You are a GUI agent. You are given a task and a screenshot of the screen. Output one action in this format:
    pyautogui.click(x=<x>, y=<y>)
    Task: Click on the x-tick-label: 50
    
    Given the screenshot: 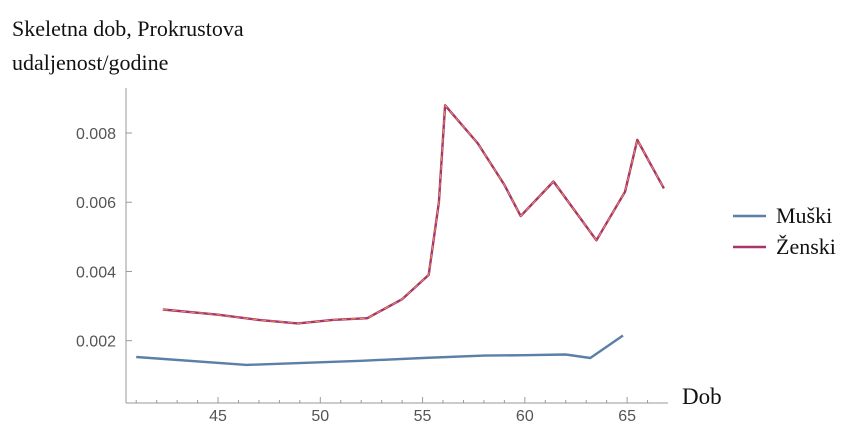 What is the action you would take?
    pyautogui.click(x=320, y=414)
    